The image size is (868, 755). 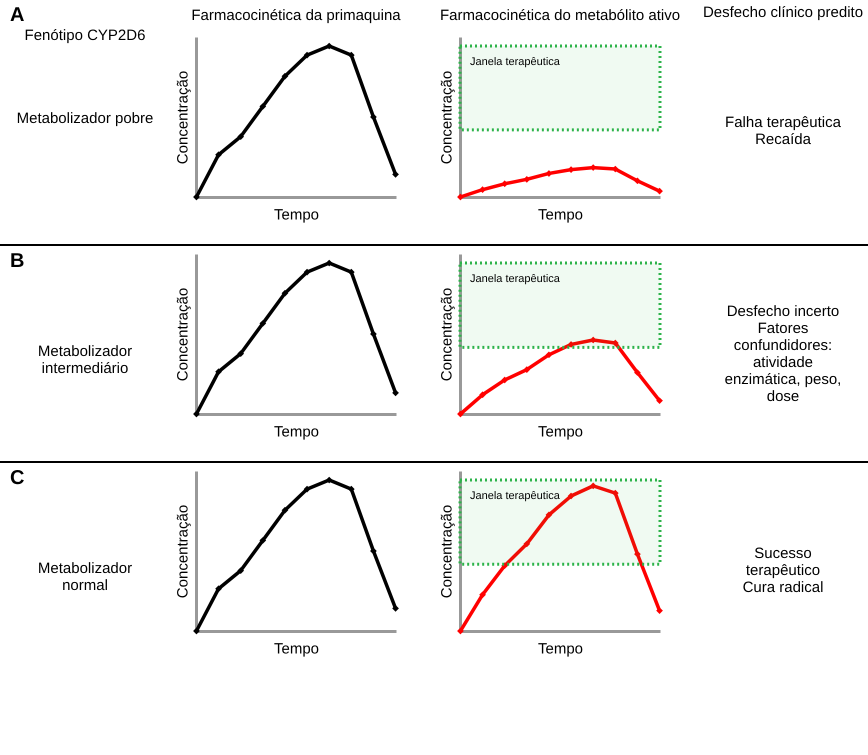 I want to click on text: B, so click(x=18, y=261).